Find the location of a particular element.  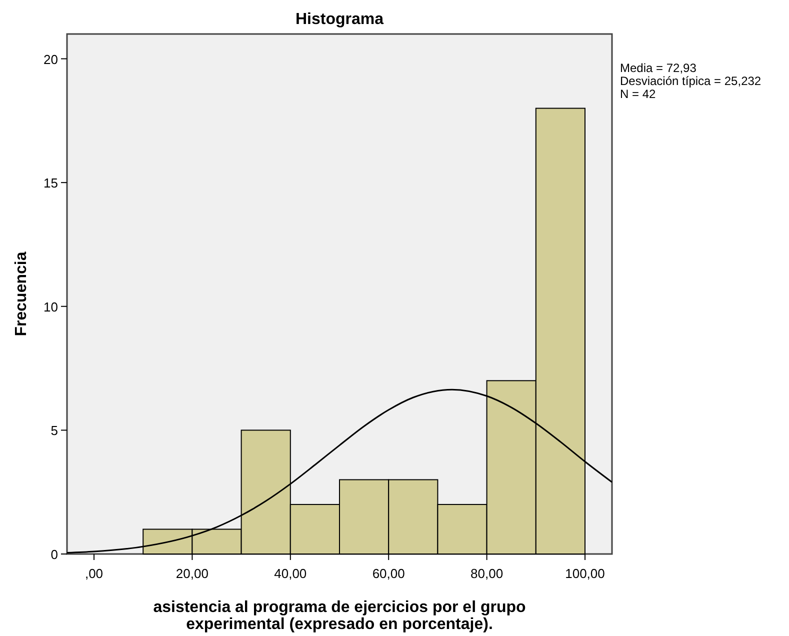

y-tick-label: 15 is located at coordinates (51, 183).